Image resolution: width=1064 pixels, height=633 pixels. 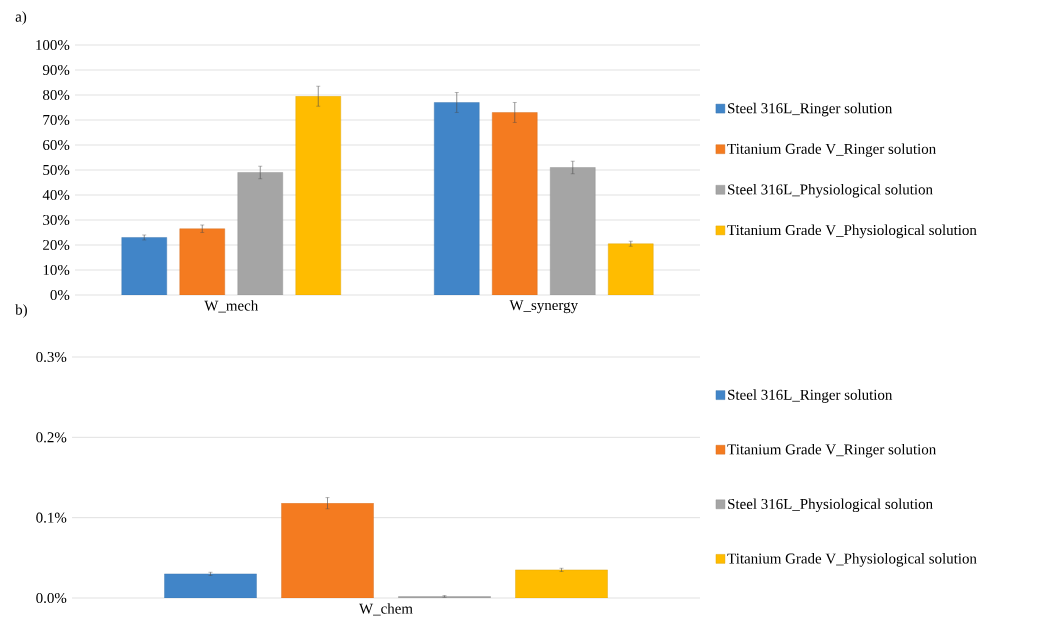 I want to click on y-tick-label: 10%, so click(x=56, y=270).